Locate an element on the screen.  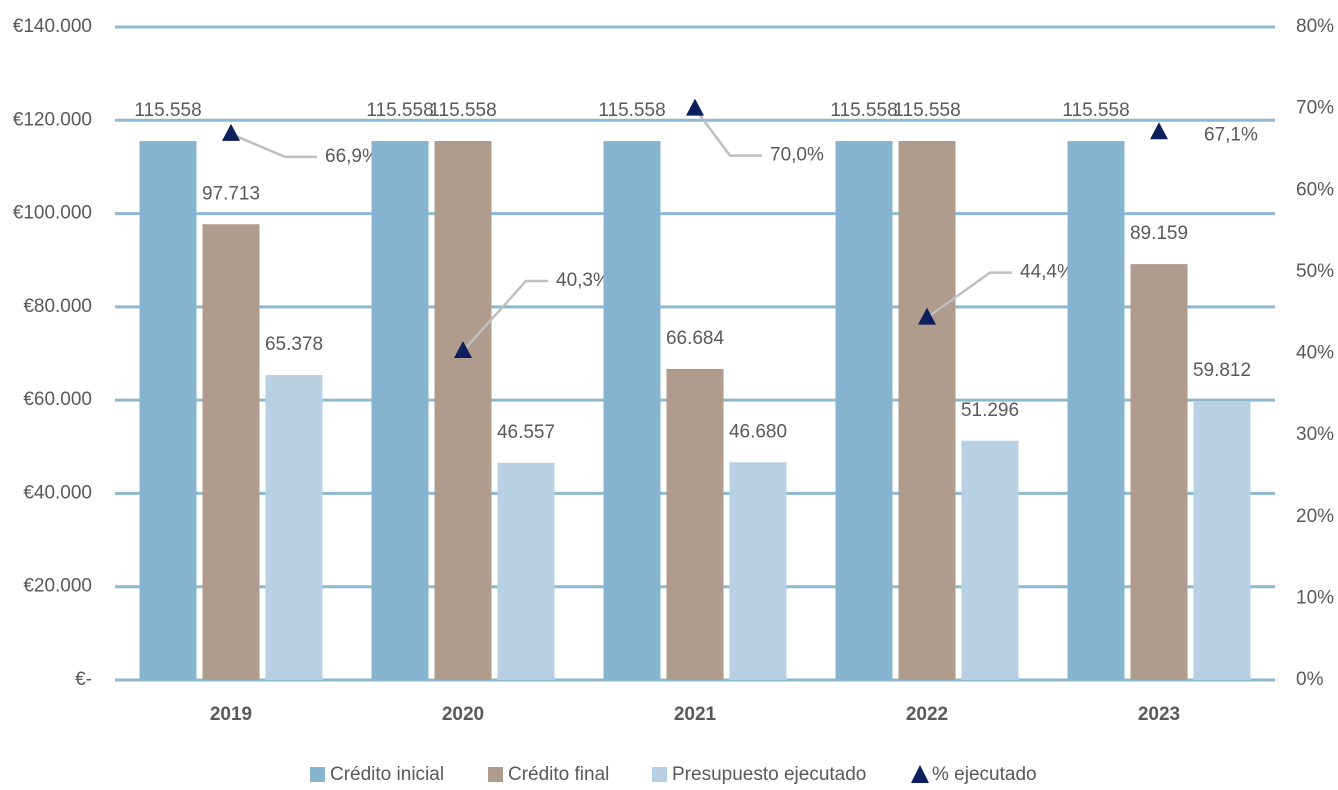
x-tick-label: 2019 is located at coordinates (231, 714).